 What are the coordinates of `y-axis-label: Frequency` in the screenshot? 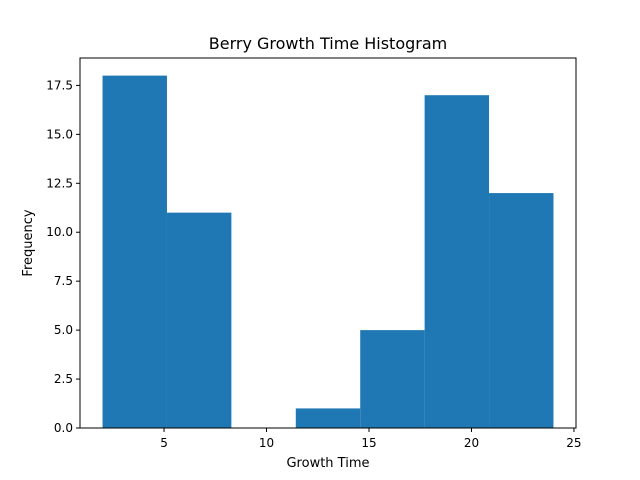 It's located at (28, 242).